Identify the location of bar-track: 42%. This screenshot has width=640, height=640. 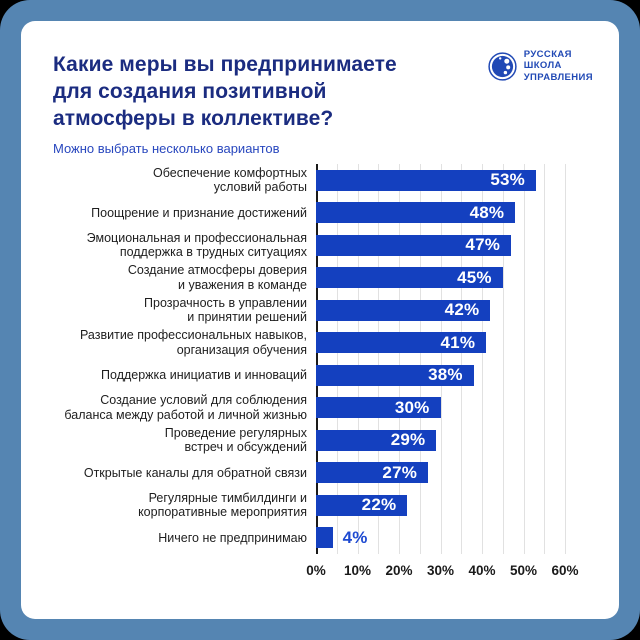
(440, 310).